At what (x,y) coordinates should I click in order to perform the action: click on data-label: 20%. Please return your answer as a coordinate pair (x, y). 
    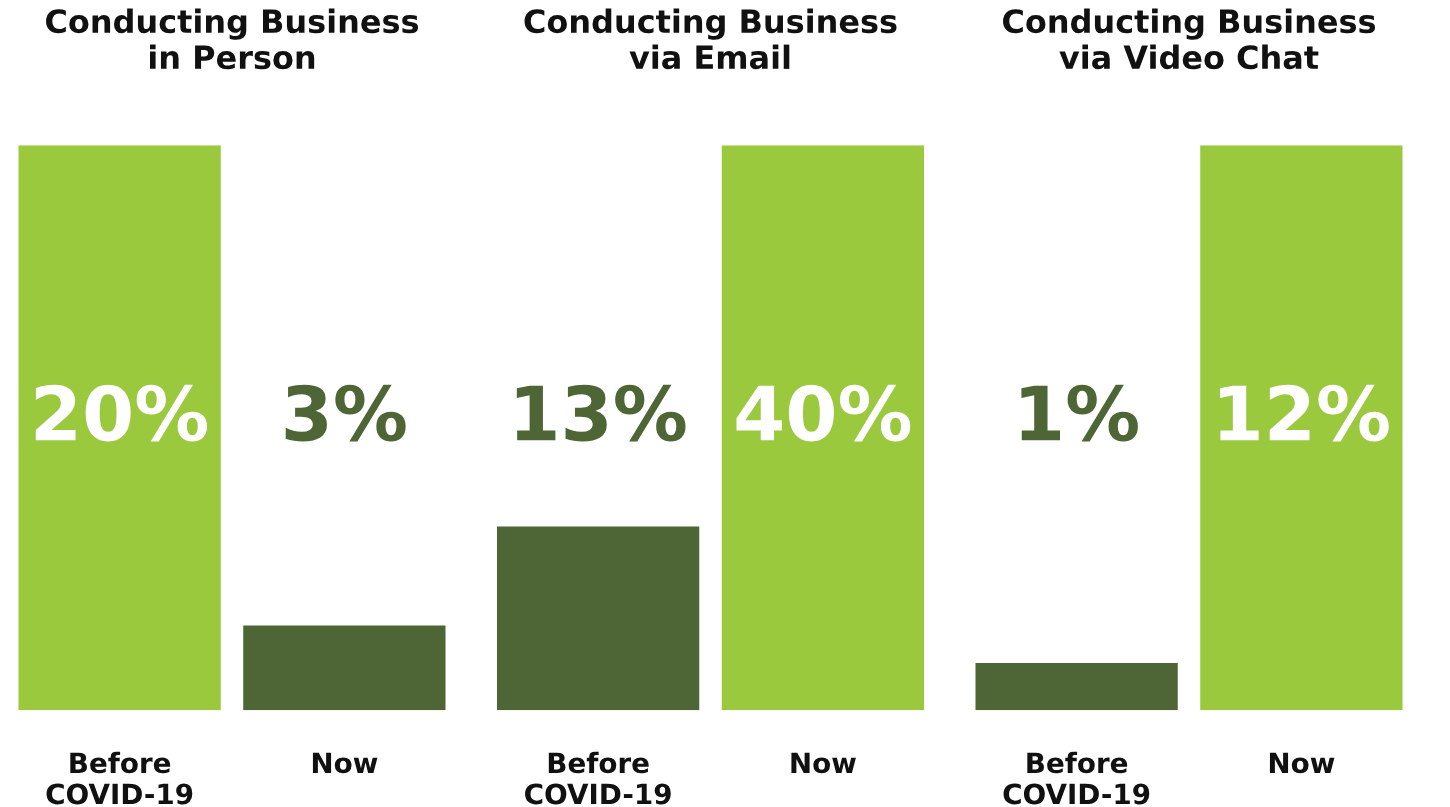
    Looking at the image, I should click on (121, 413).